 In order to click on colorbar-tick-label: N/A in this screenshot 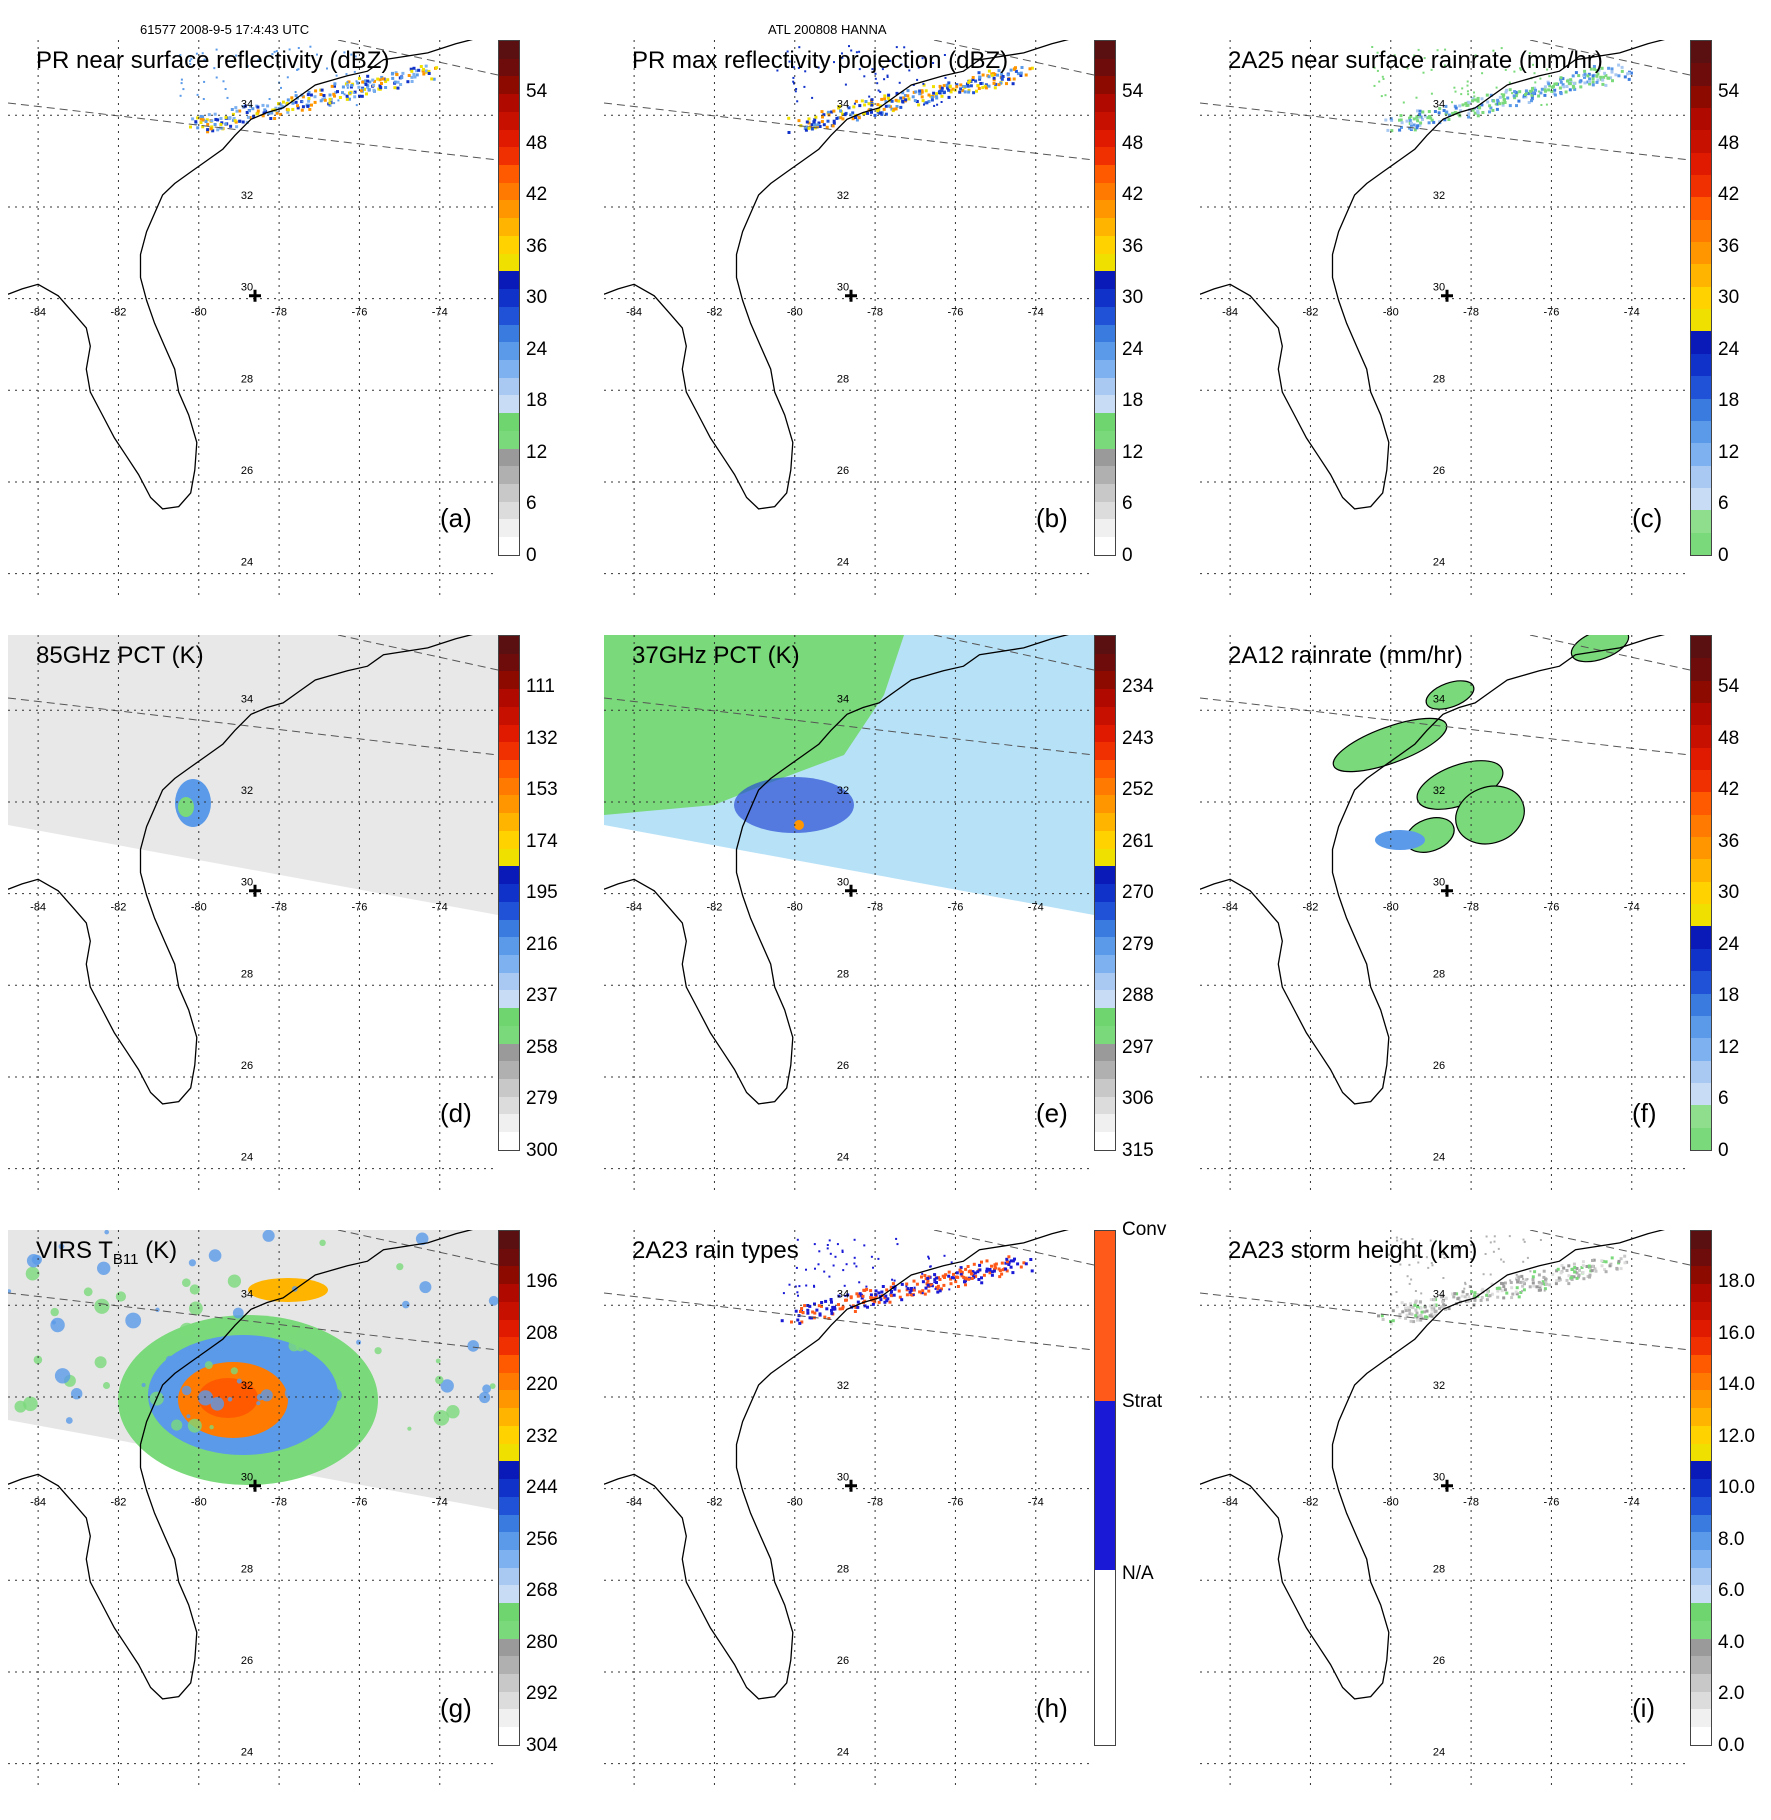, I will do `click(1138, 1573)`.